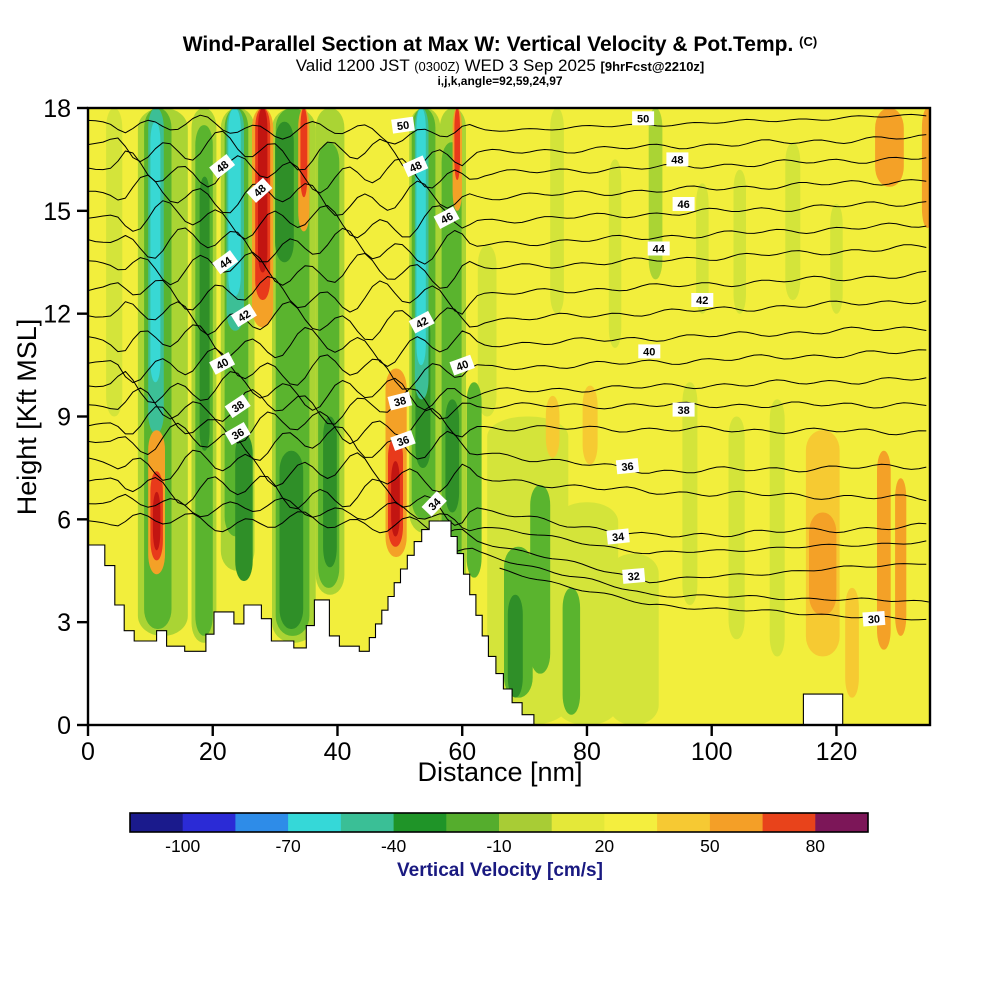 This screenshot has width=1000, height=1000. What do you see at coordinates (837, 752) in the screenshot?
I see `x-tick-label: 120` at bounding box center [837, 752].